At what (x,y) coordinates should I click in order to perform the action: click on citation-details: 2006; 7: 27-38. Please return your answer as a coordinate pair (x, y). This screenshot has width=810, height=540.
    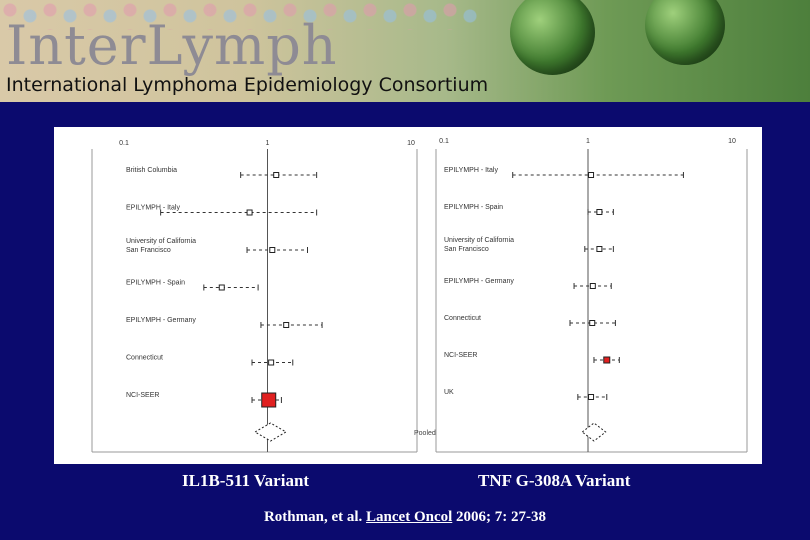
    Looking at the image, I should click on (501, 517).